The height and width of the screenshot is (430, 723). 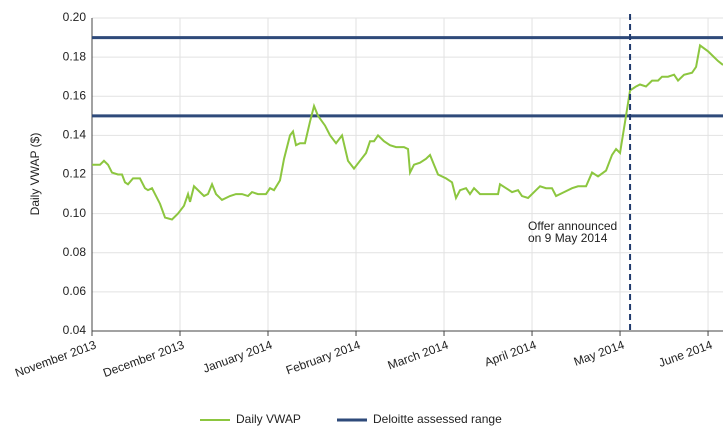 I want to click on x-tick-label: March 2014, so click(x=418, y=355).